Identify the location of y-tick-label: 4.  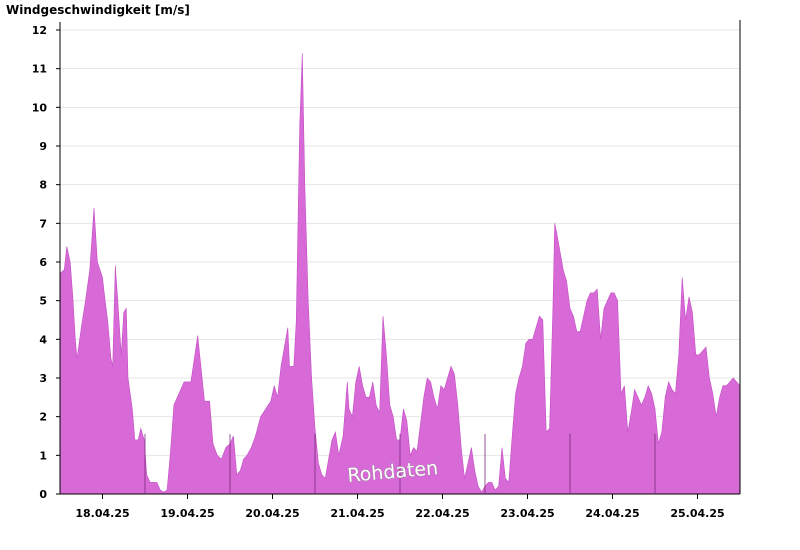
(43, 339).